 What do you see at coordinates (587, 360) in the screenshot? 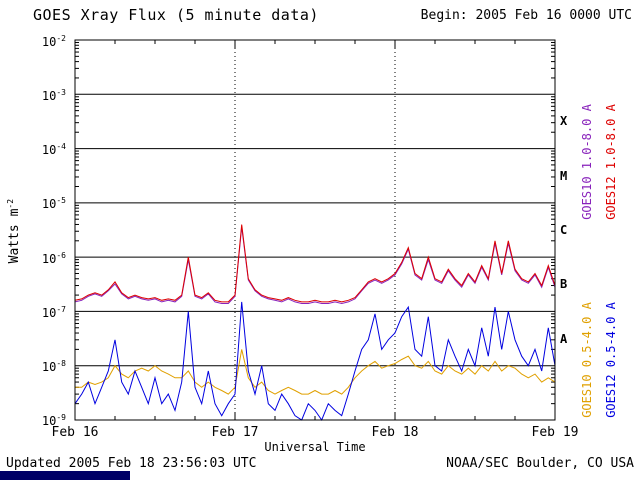
I see `series-label-goes10-short: GOES10 0.5-4.0 A` at bounding box center [587, 360].